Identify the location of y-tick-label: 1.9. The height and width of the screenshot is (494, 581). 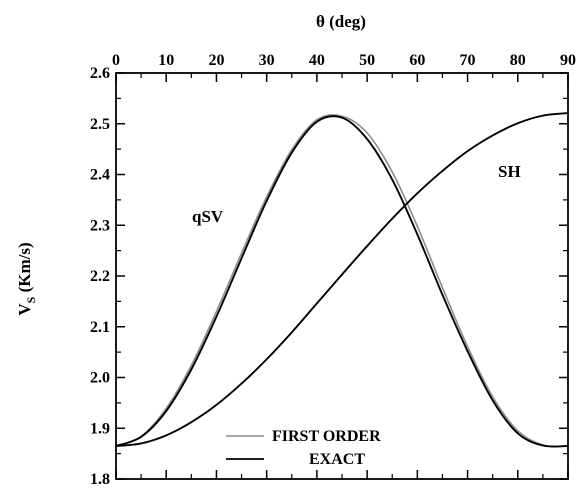
(100, 428).